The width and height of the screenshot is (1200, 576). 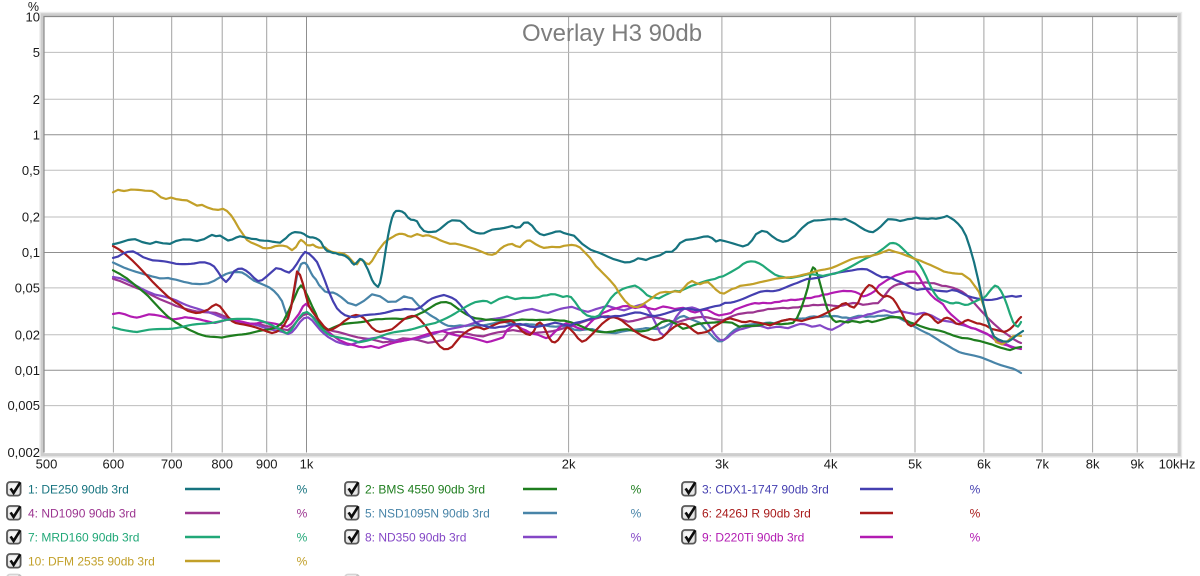 What do you see at coordinates (31, 252) in the screenshot?
I see `svg-text: 0,1` at bounding box center [31, 252].